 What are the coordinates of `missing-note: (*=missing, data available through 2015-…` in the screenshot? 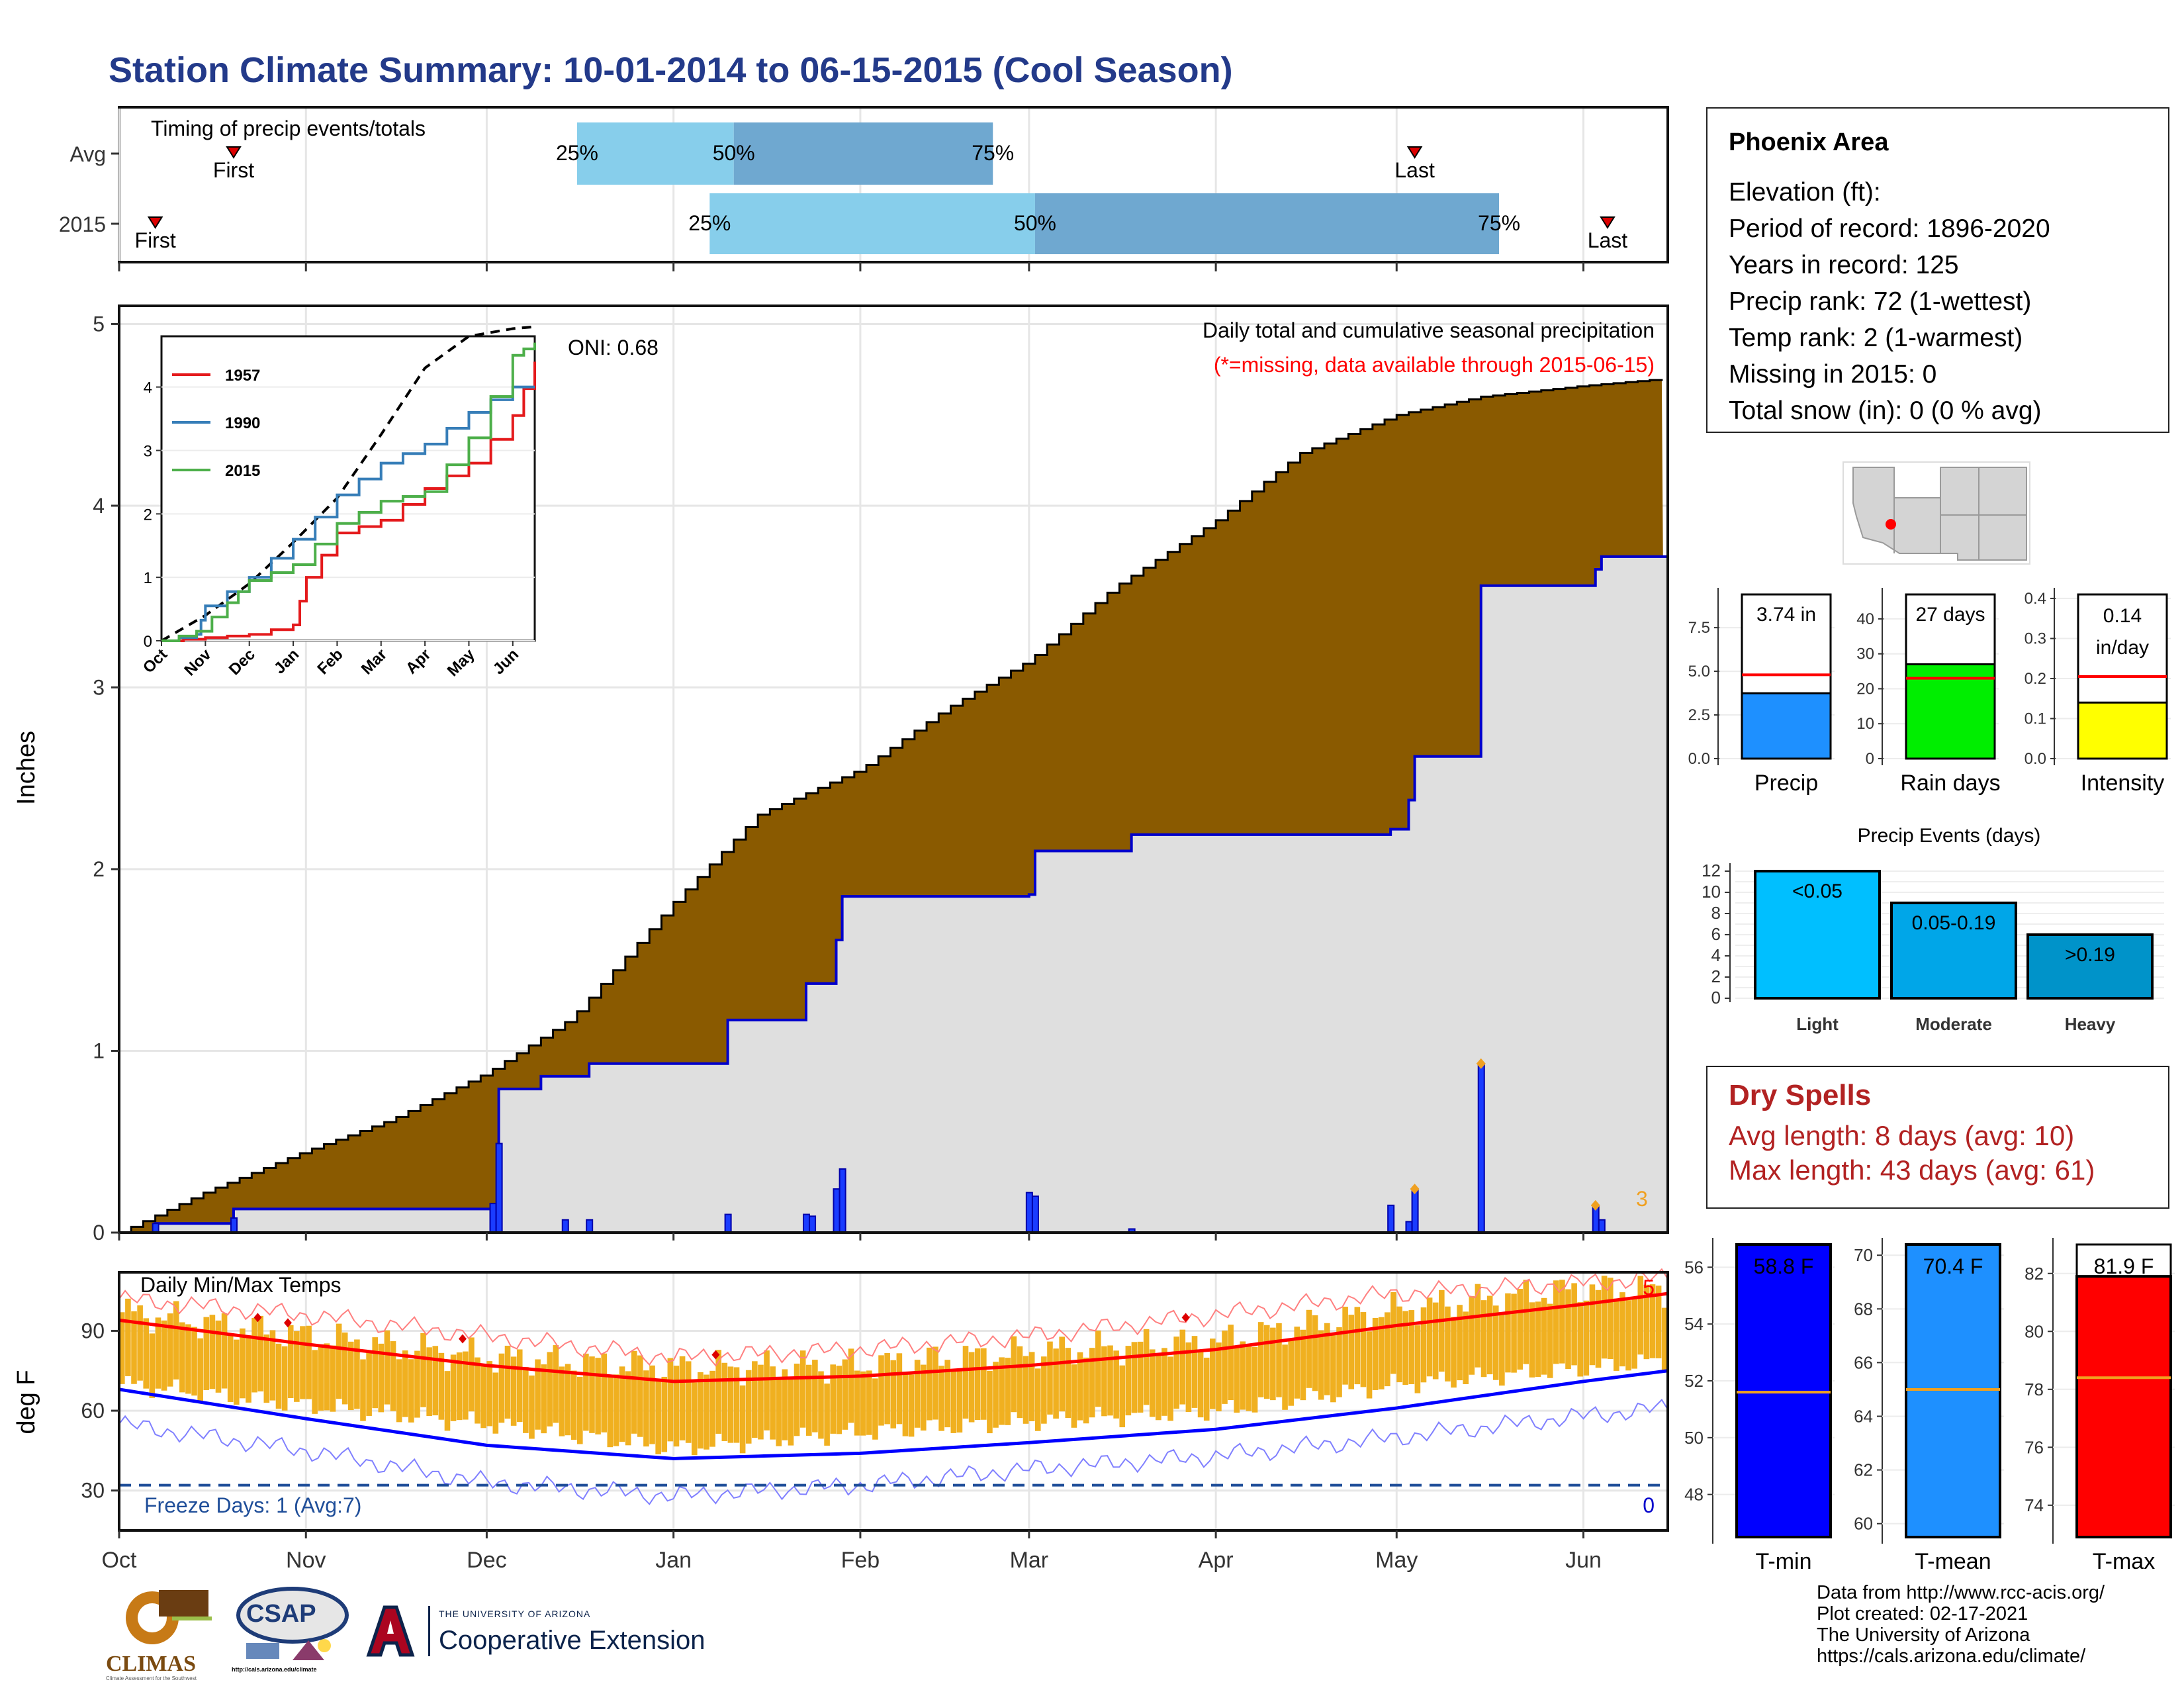 It's located at (1434, 365).